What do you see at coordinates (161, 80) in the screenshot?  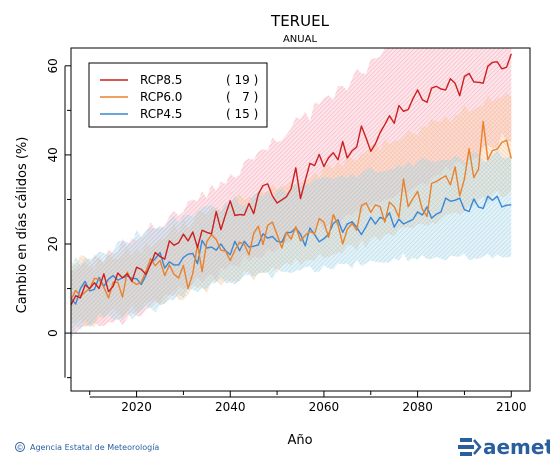 I see `legend-label-rcp85: RCP8.5` at bounding box center [161, 80].